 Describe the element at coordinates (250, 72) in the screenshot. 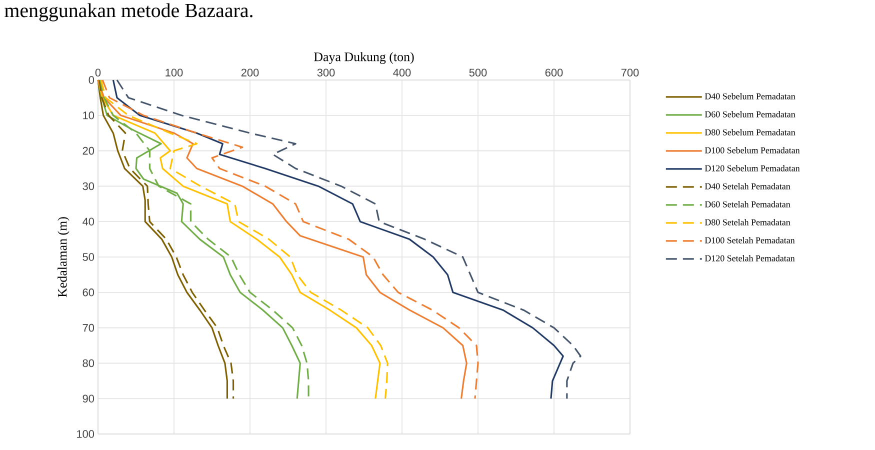

I see `x-tick-label: 200` at that location.